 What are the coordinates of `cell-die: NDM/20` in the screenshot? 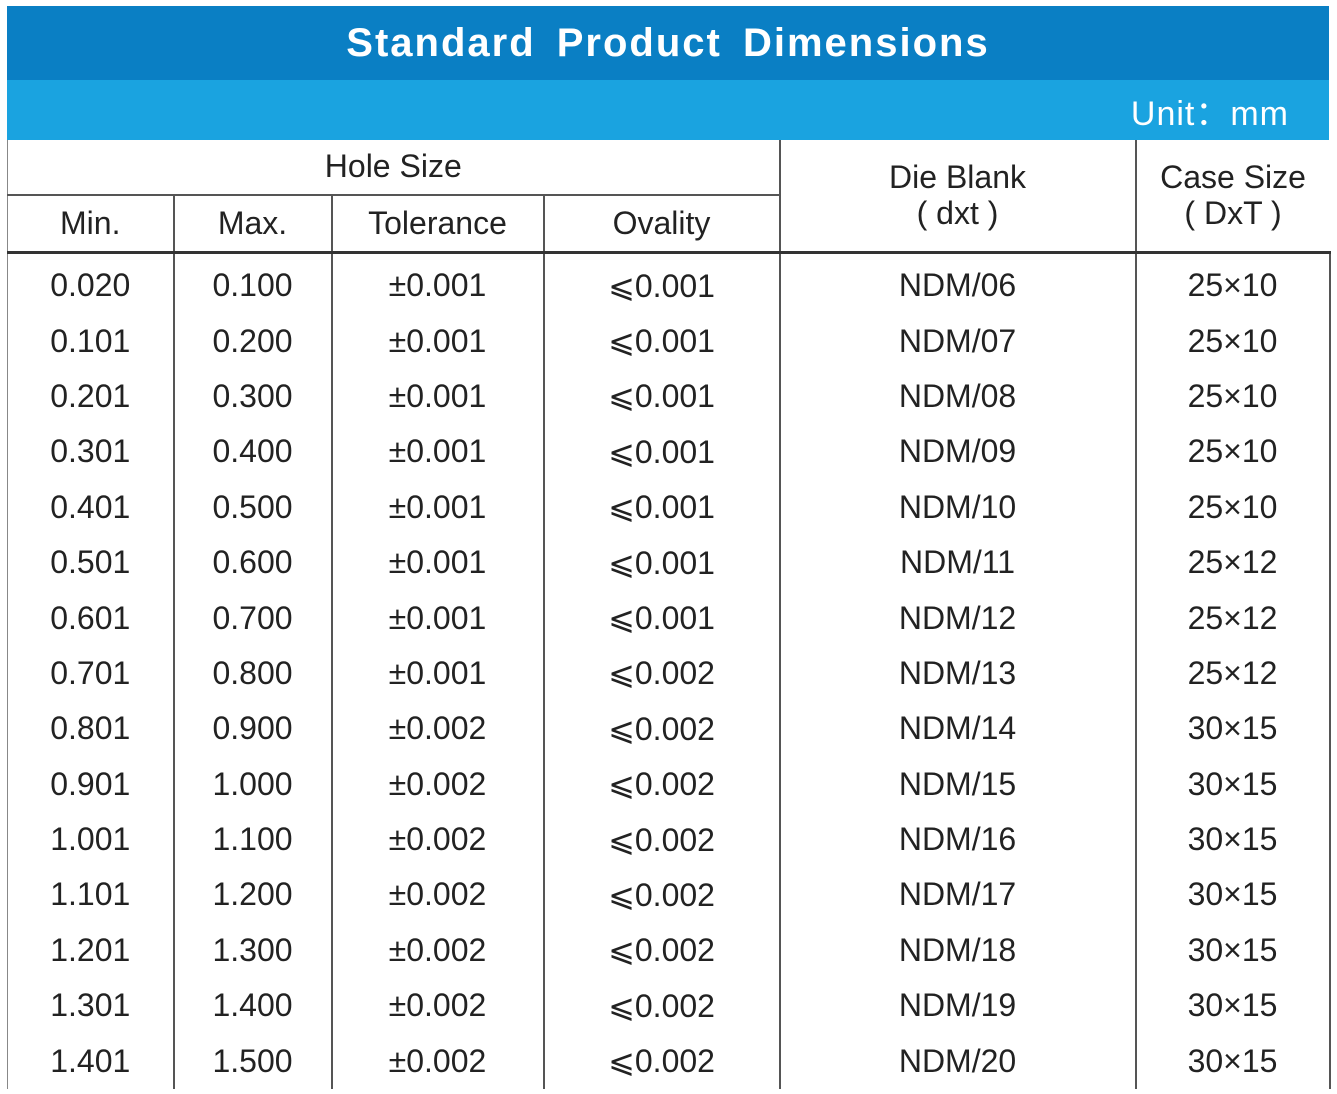 It's located at (958, 1061).